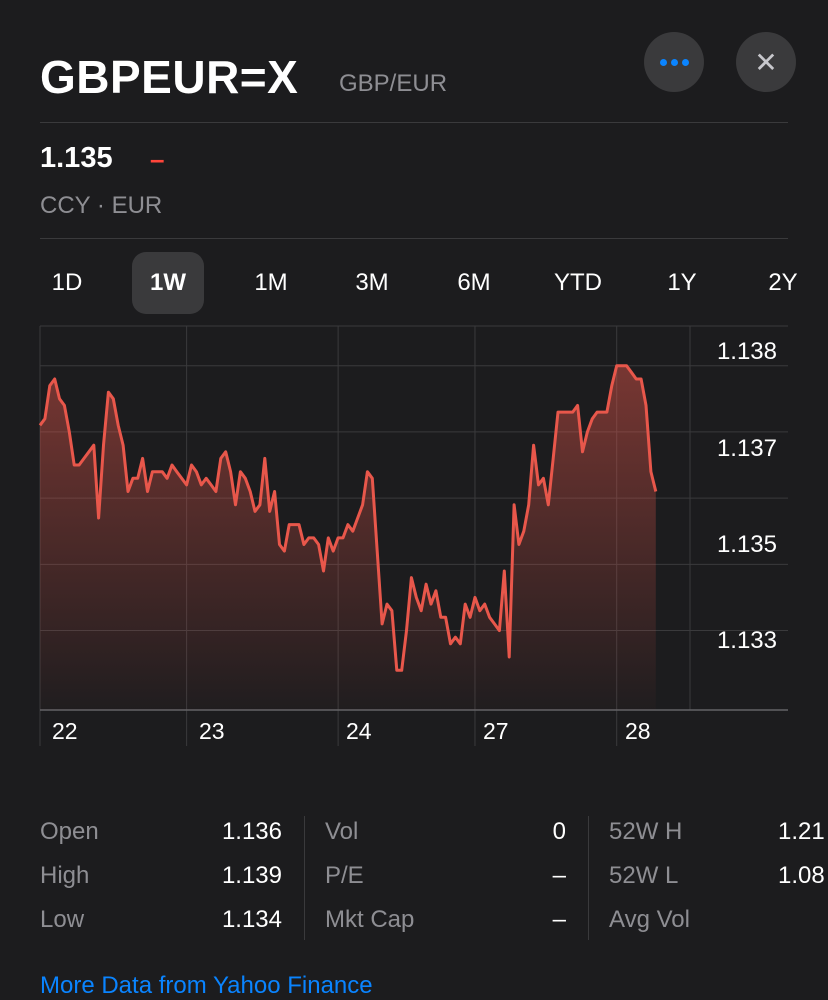 The width and height of the screenshot is (828, 1000). Describe the element at coordinates (65, 731) in the screenshot. I see `x-tick-label: 22` at that location.